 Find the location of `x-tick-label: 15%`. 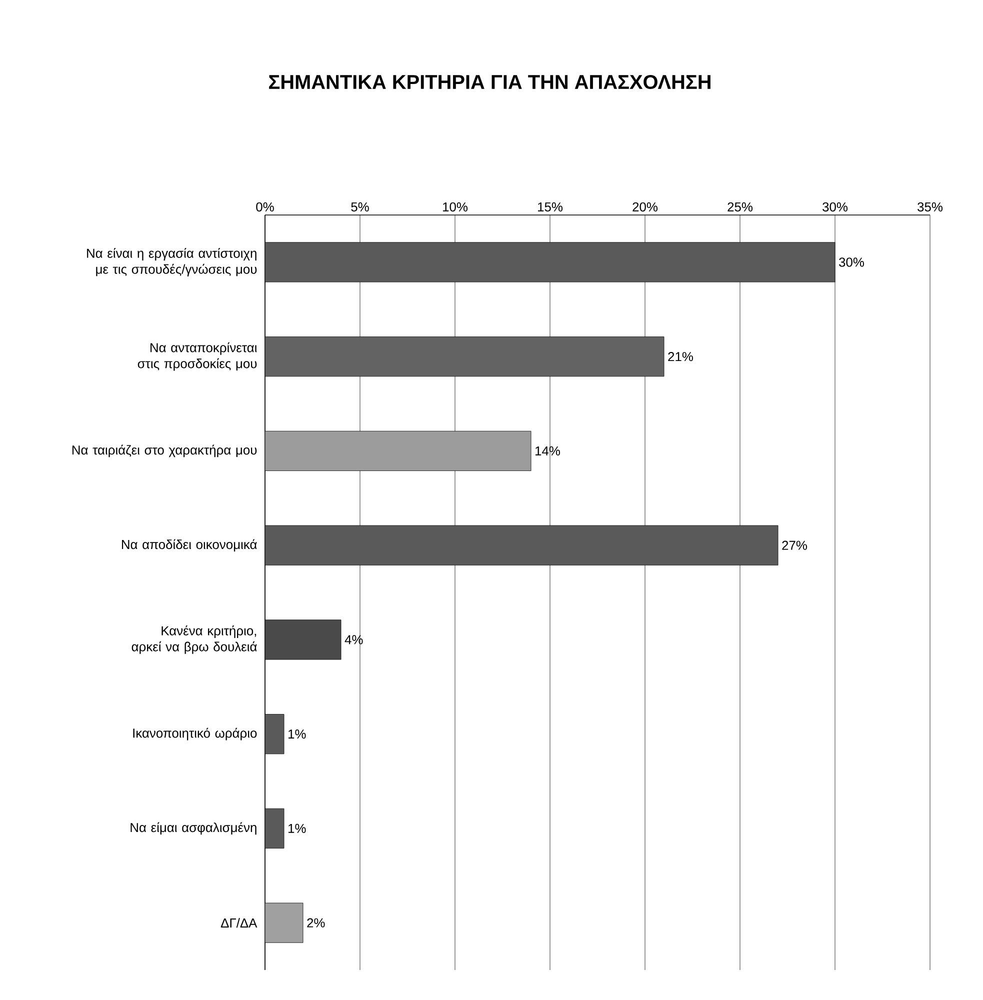

x-tick-label: 15% is located at coordinates (550, 207).